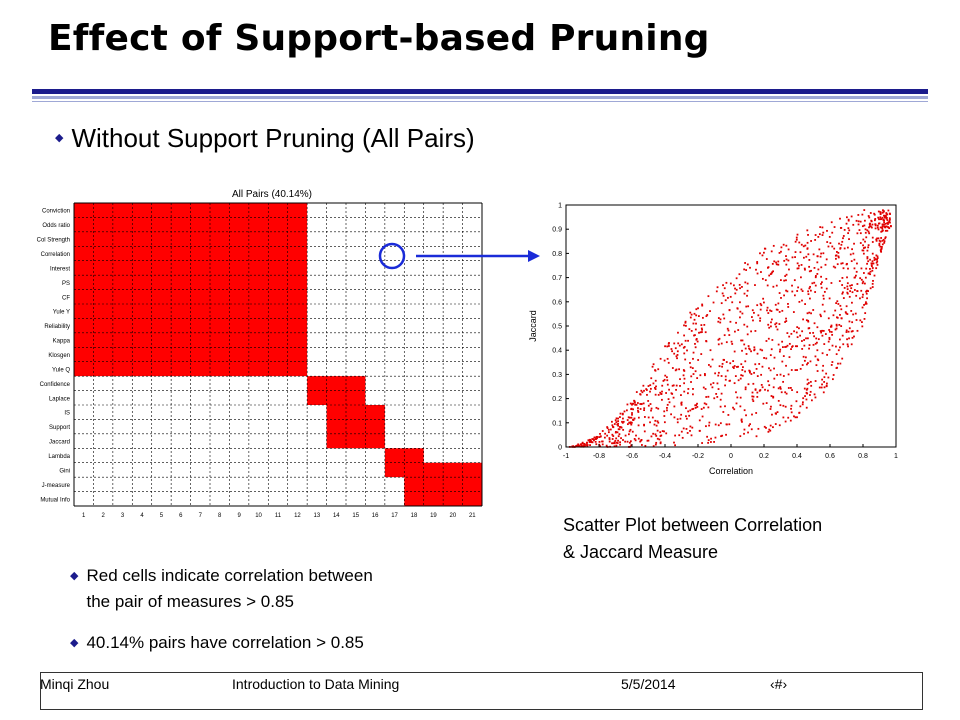 The image size is (960, 720). Describe the element at coordinates (557, 327) in the screenshot. I see `y-tick-label: 0.5` at that location.